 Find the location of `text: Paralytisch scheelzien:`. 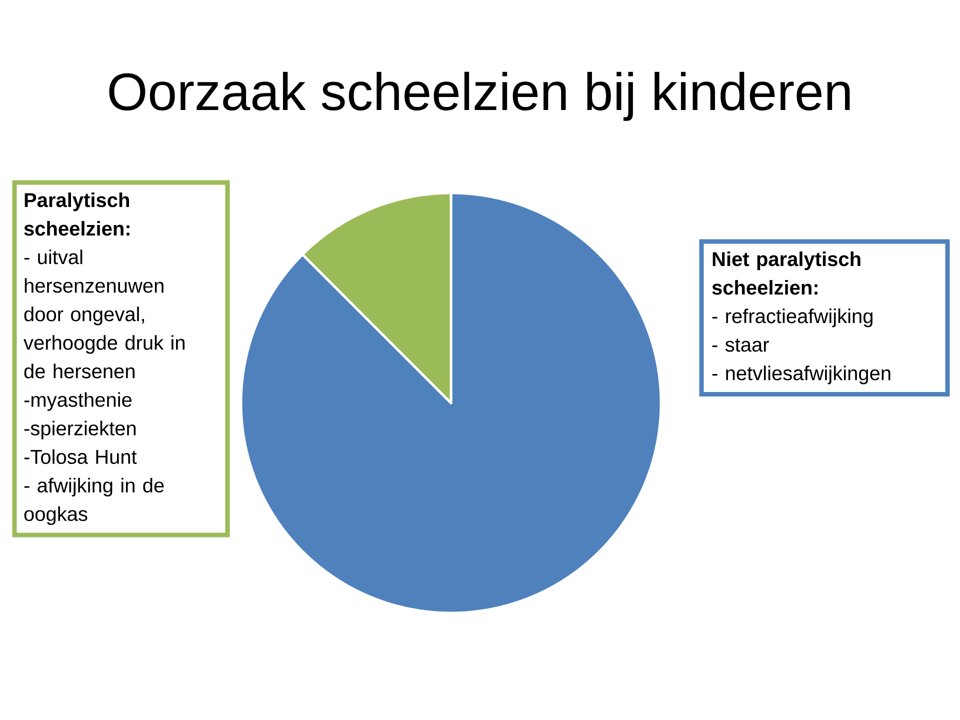

text: Paralytisch scheelzien: is located at coordinates (77, 214).